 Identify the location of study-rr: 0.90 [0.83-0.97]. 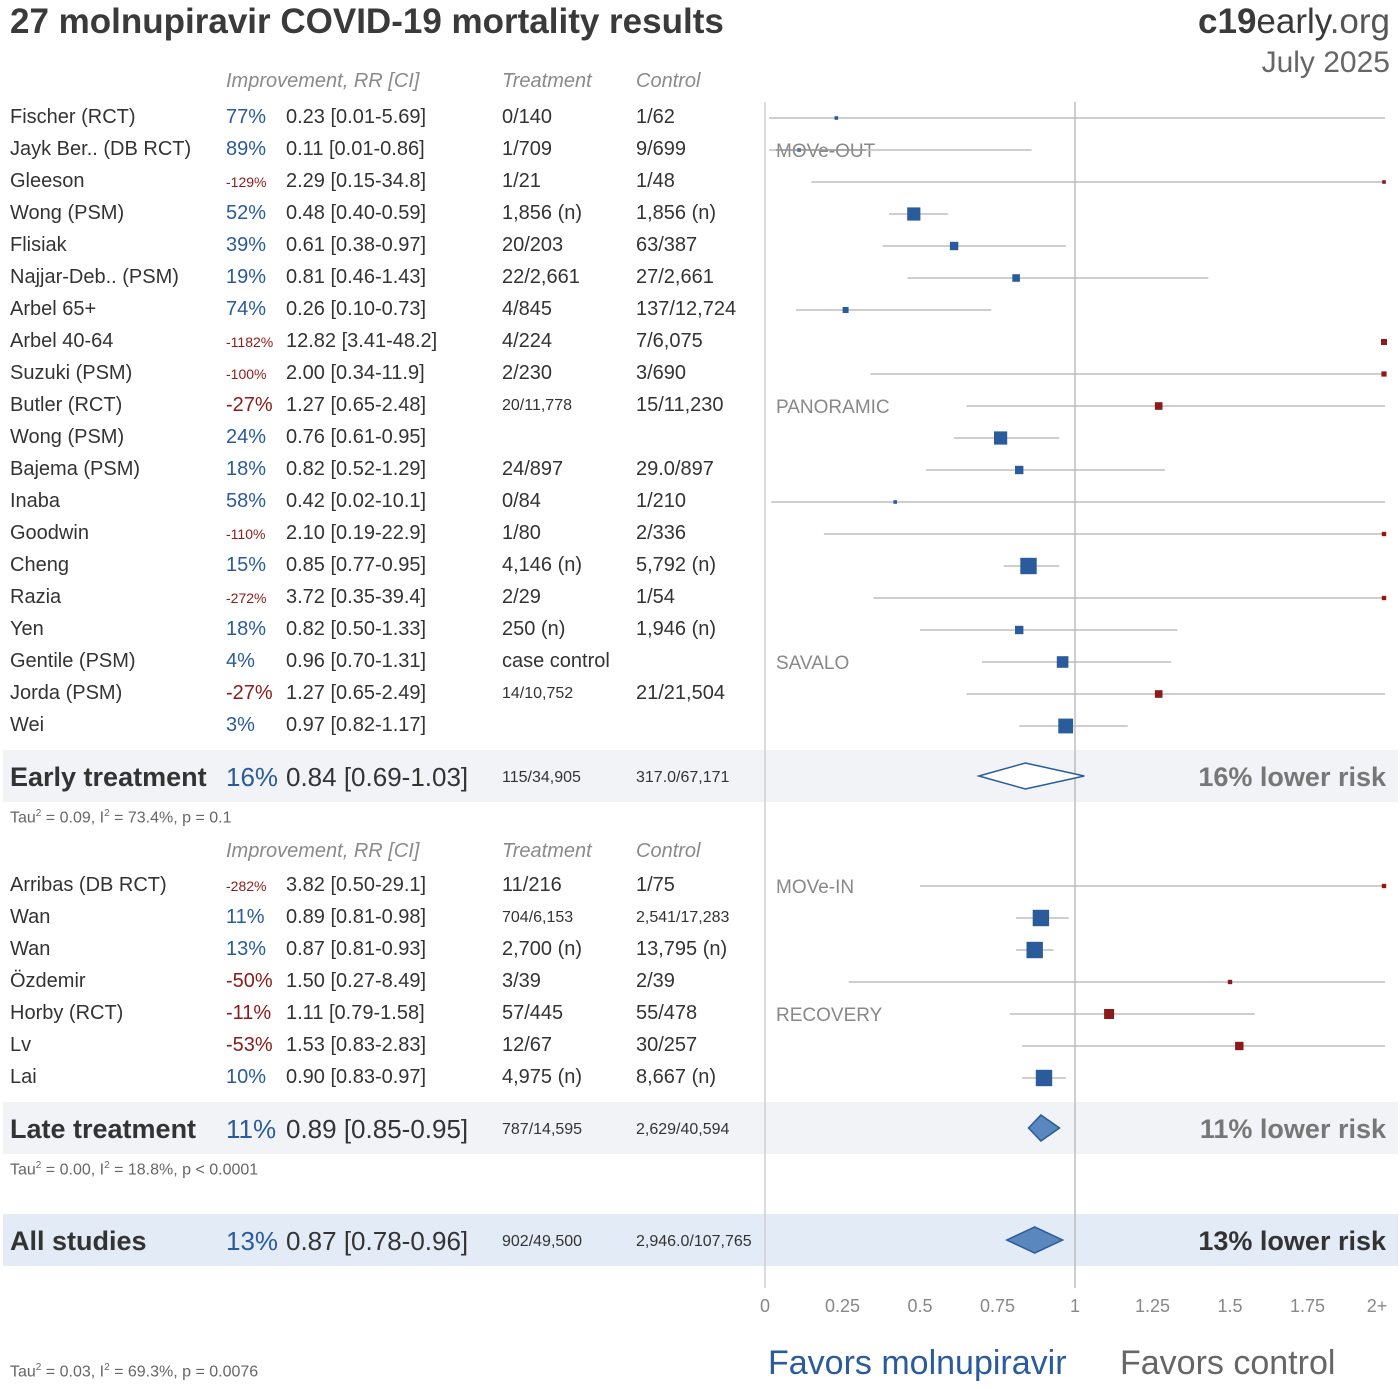
(356, 1077).